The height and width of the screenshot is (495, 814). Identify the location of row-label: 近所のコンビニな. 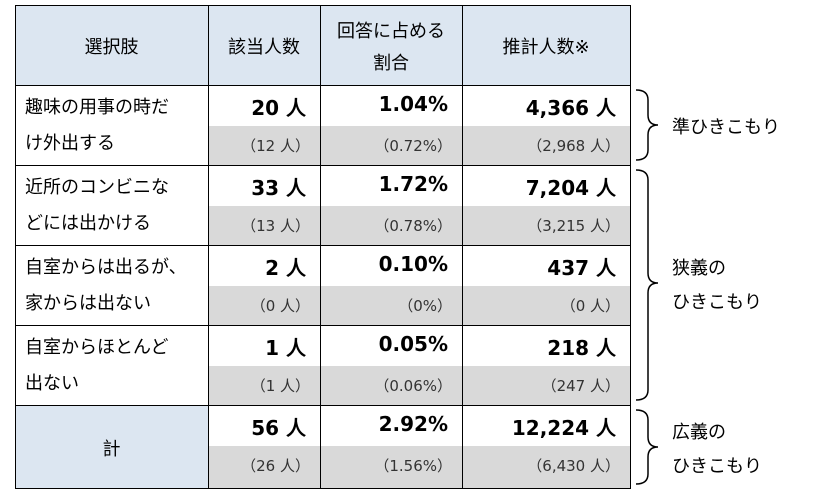
(97, 187).